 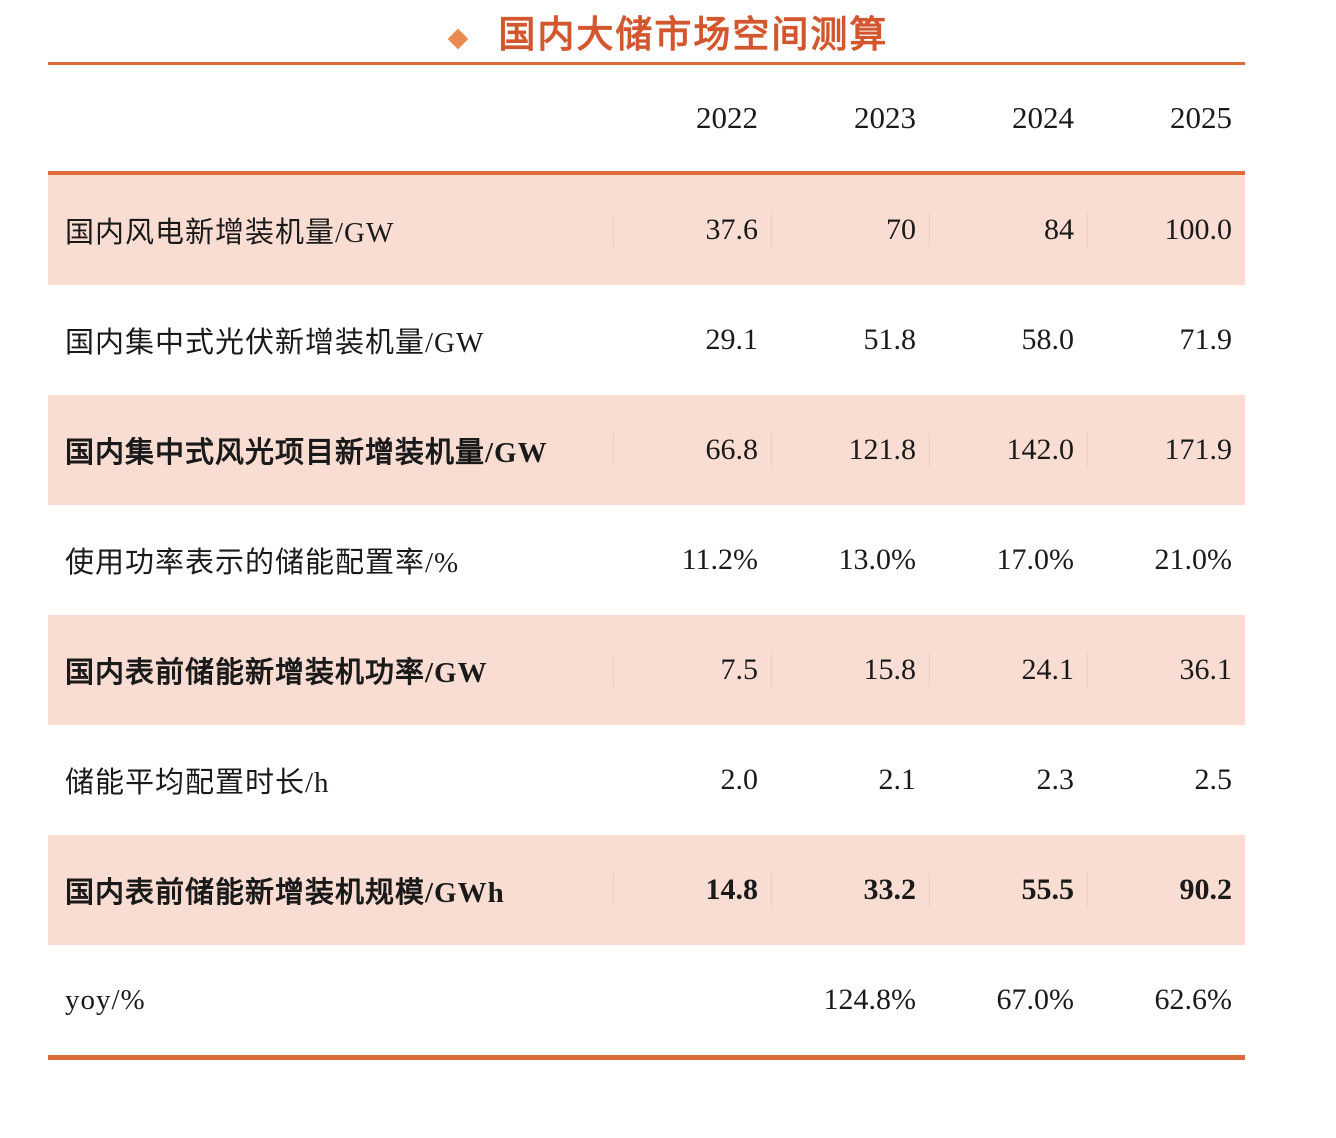 I want to click on table-row: 国内集中式光伏新增装机量/GW 29.1 51.8 58.0 71.9, so click(x=646, y=340).